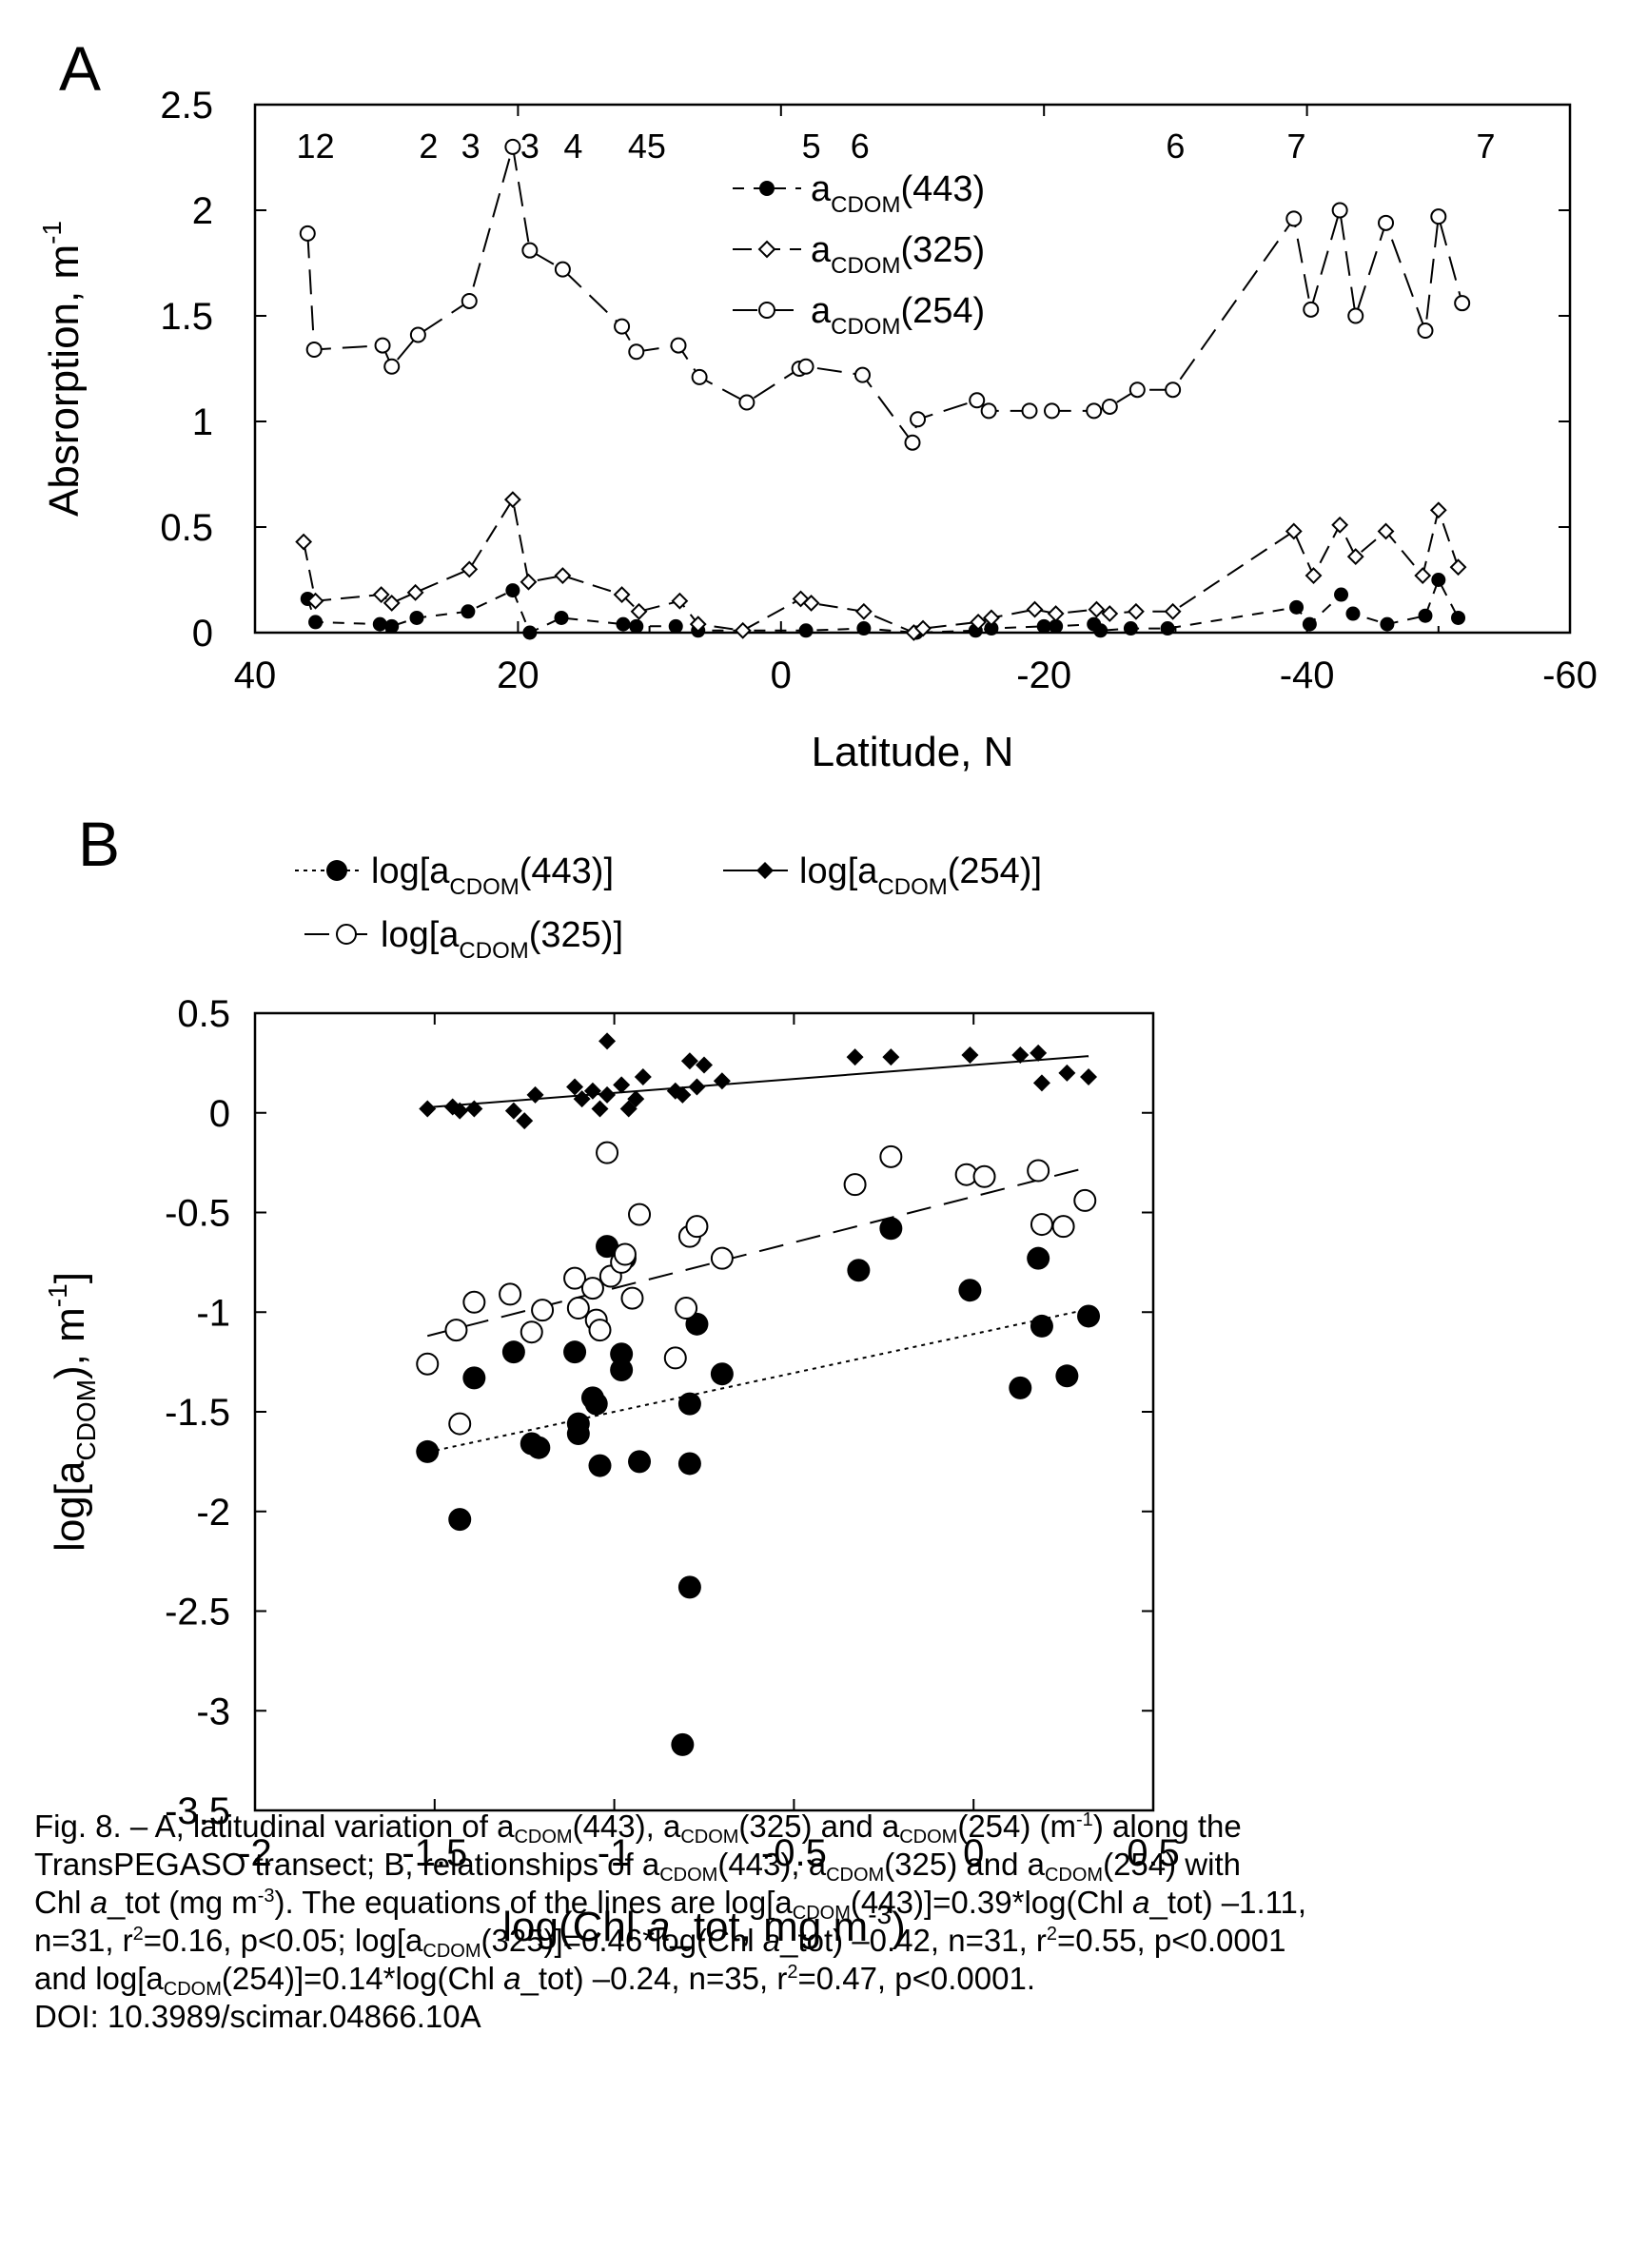 This screenshot has height=2268, width=1648. Describe the element at coordinates (916, 1978) in the screenshot. I see `caption-segment: =0.47, p<0.0001.` at that location.